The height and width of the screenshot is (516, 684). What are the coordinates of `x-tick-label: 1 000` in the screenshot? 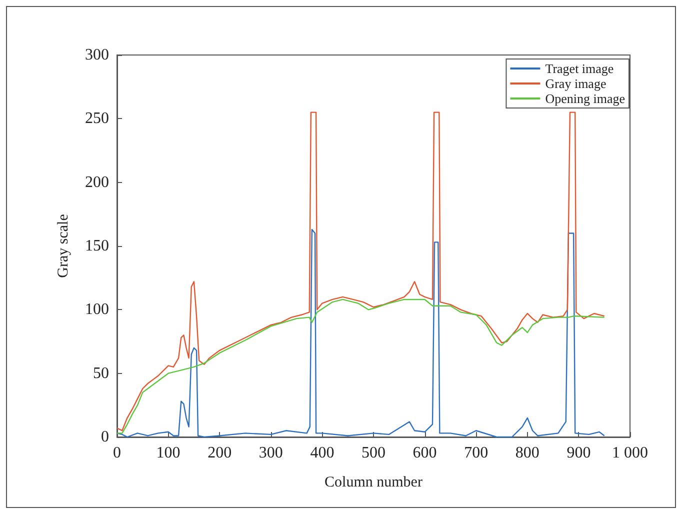 It's located at (630, 453).